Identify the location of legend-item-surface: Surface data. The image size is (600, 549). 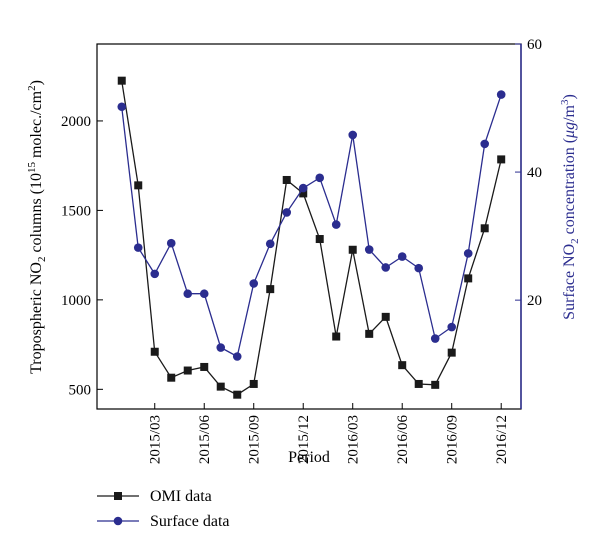
(163, 521).